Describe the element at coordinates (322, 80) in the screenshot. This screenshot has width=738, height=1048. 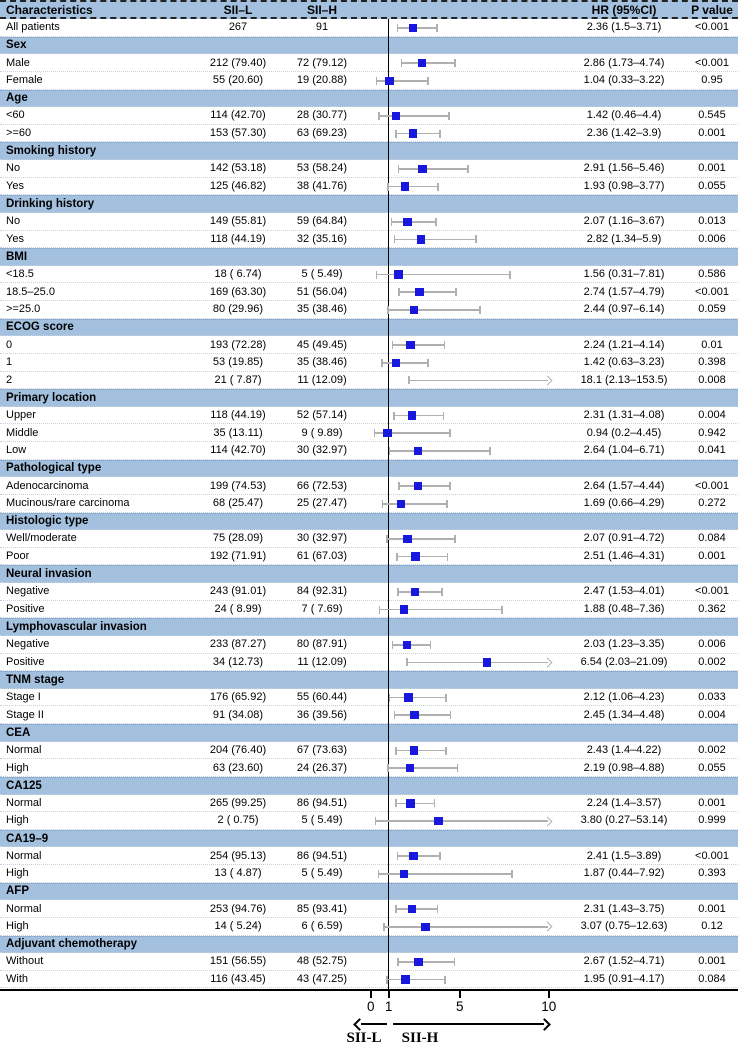
I see `sii-h-count: 19 (20.88)` at that location.